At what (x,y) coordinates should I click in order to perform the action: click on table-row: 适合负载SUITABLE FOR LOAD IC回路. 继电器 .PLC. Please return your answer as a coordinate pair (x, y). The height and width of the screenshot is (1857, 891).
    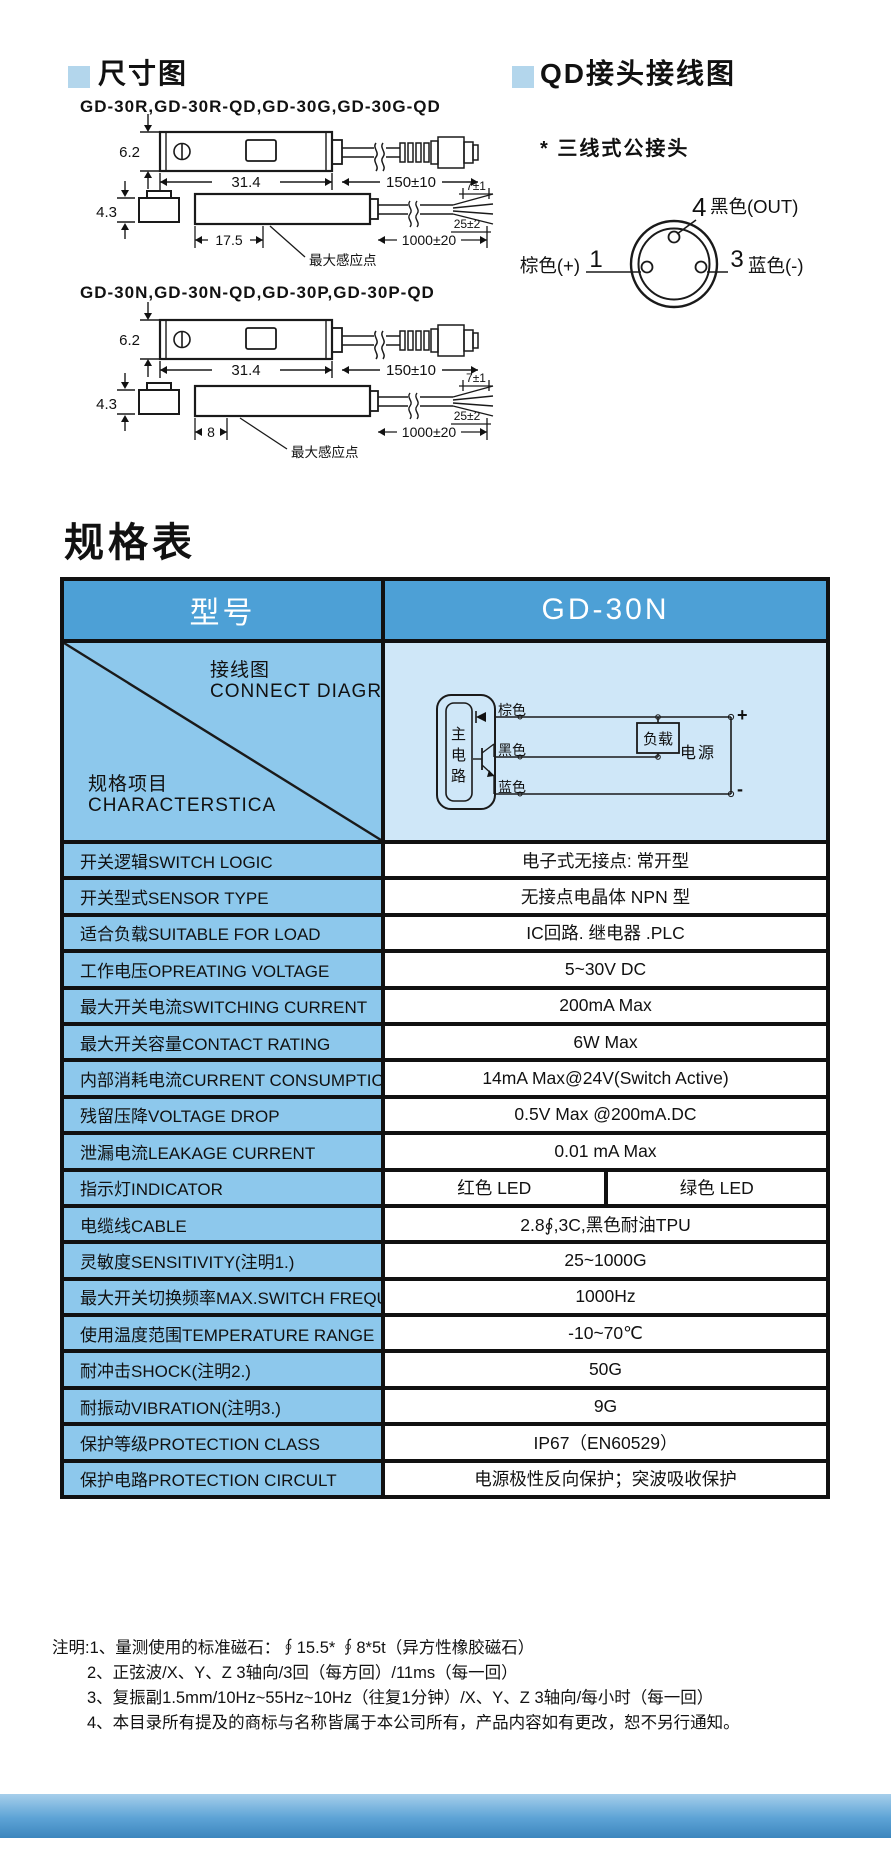
    Looking at the image, I should click on (445, 931).